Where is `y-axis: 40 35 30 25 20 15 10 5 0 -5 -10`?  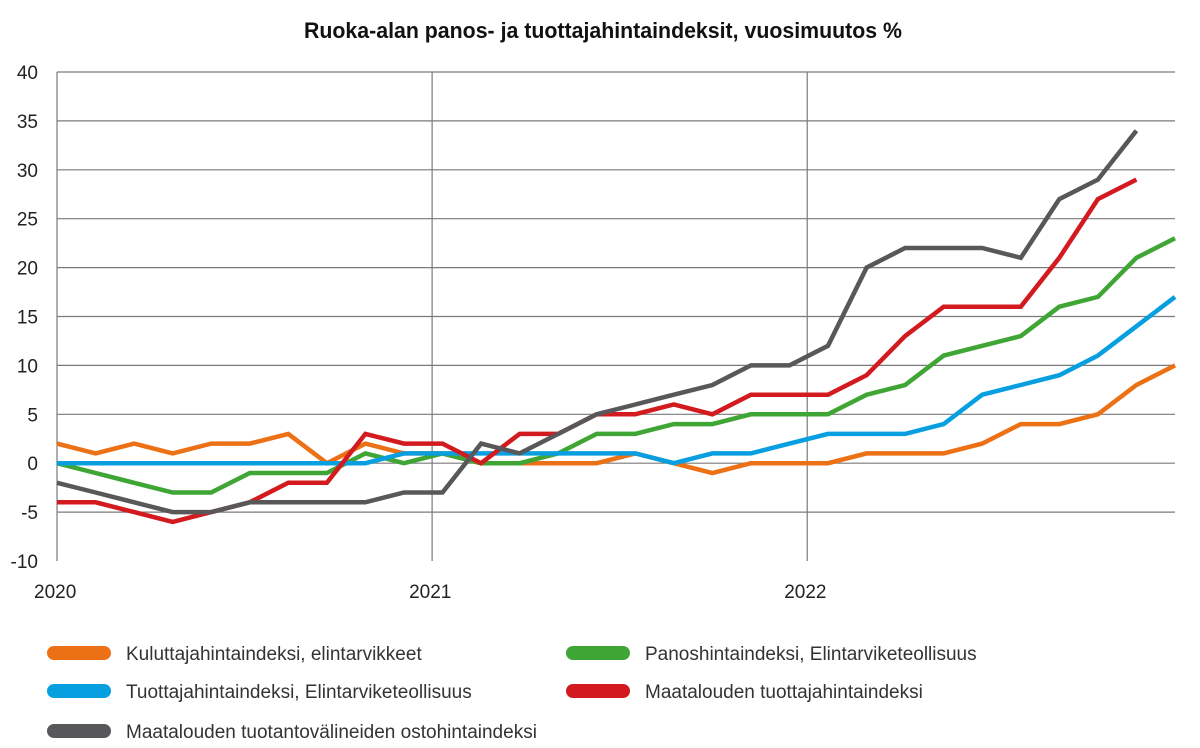
y-axis: 40 35 30 25 20 15 10 5 0 -5 -10 is located at coordinates (24, 318).